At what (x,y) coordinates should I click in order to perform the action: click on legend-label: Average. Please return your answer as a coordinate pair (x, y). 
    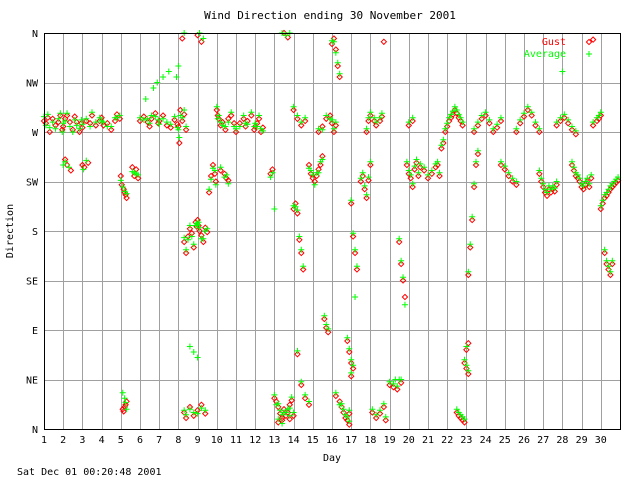
    Looking at the image, I should click on (545, 54).